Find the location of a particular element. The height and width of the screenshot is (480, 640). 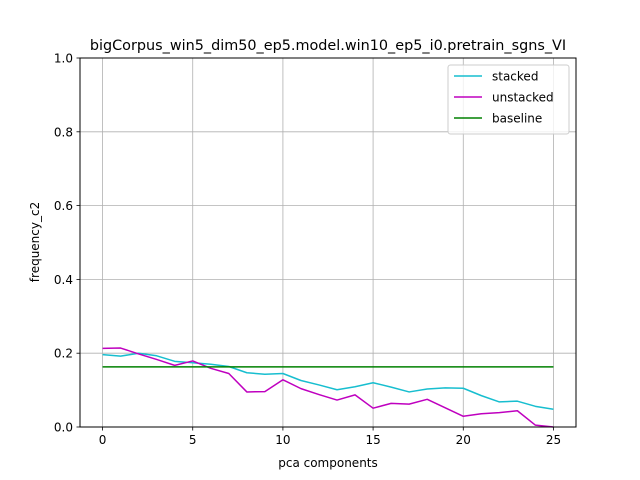

x-tick-label: 0 is located at coordinates (103, 440).